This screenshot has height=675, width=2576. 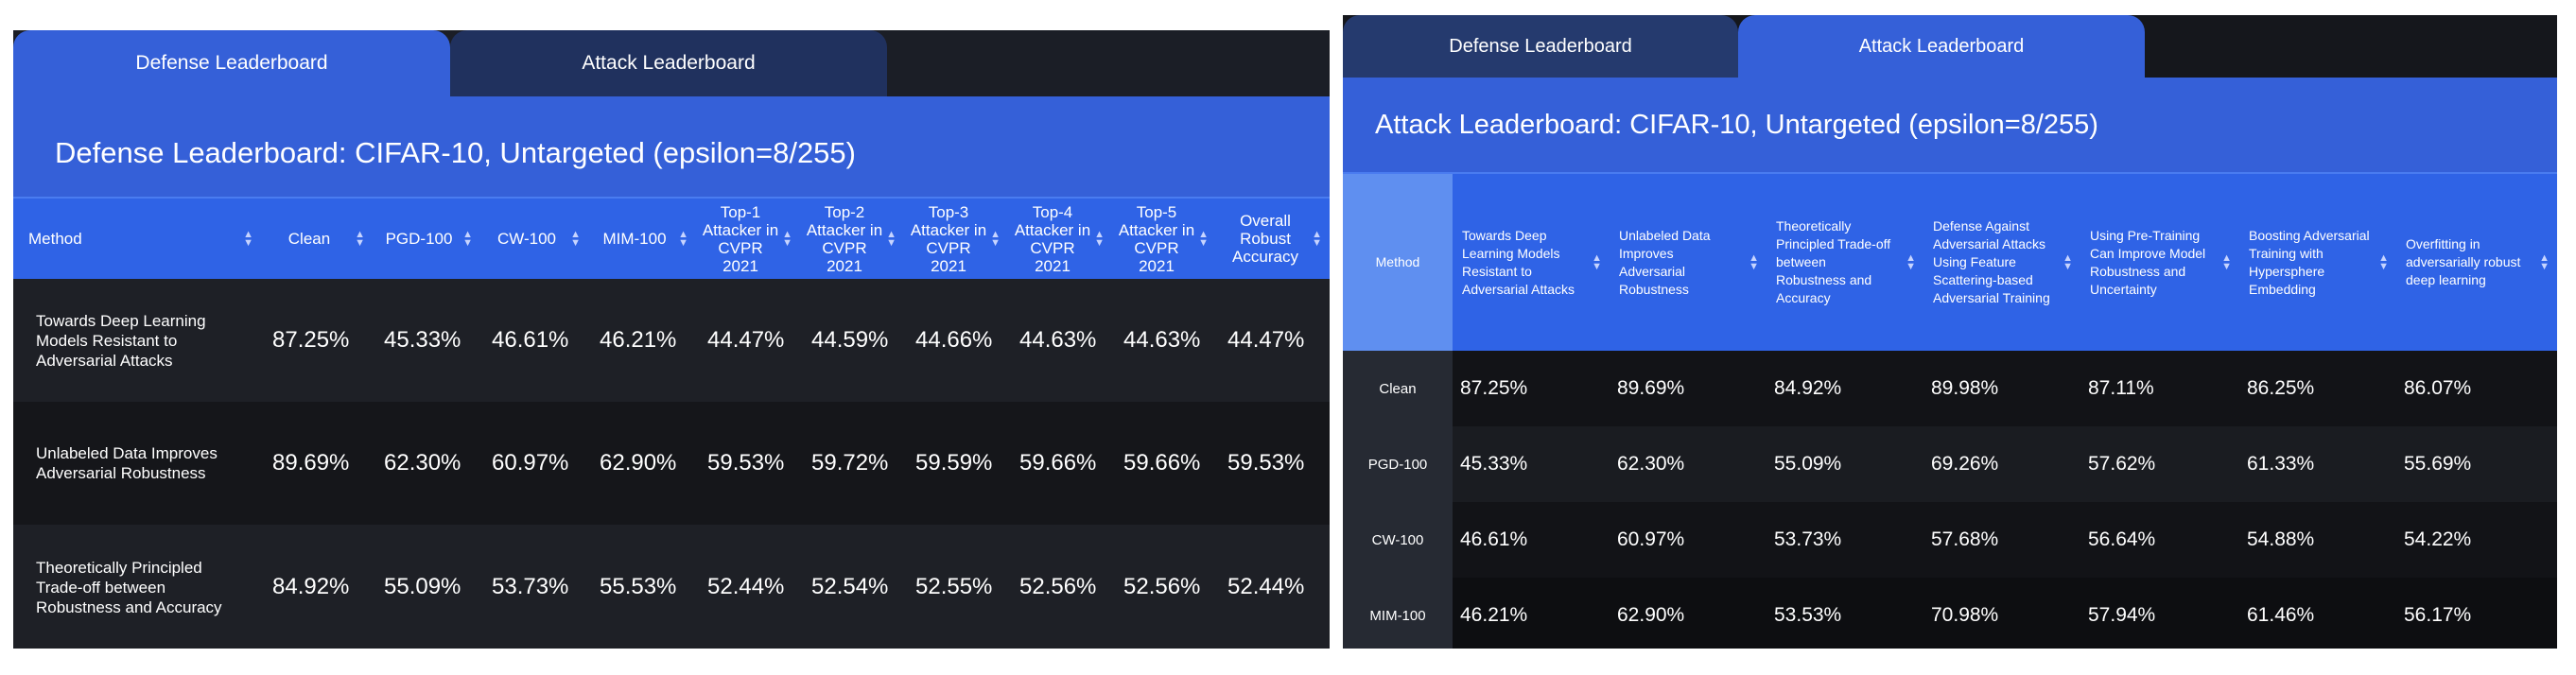 What do you see at coordinates (740, 238) in the screenshot?
I see `column-header-label: Top-1 Attacker in CVPR 2021` at bounding box center [740, 238].